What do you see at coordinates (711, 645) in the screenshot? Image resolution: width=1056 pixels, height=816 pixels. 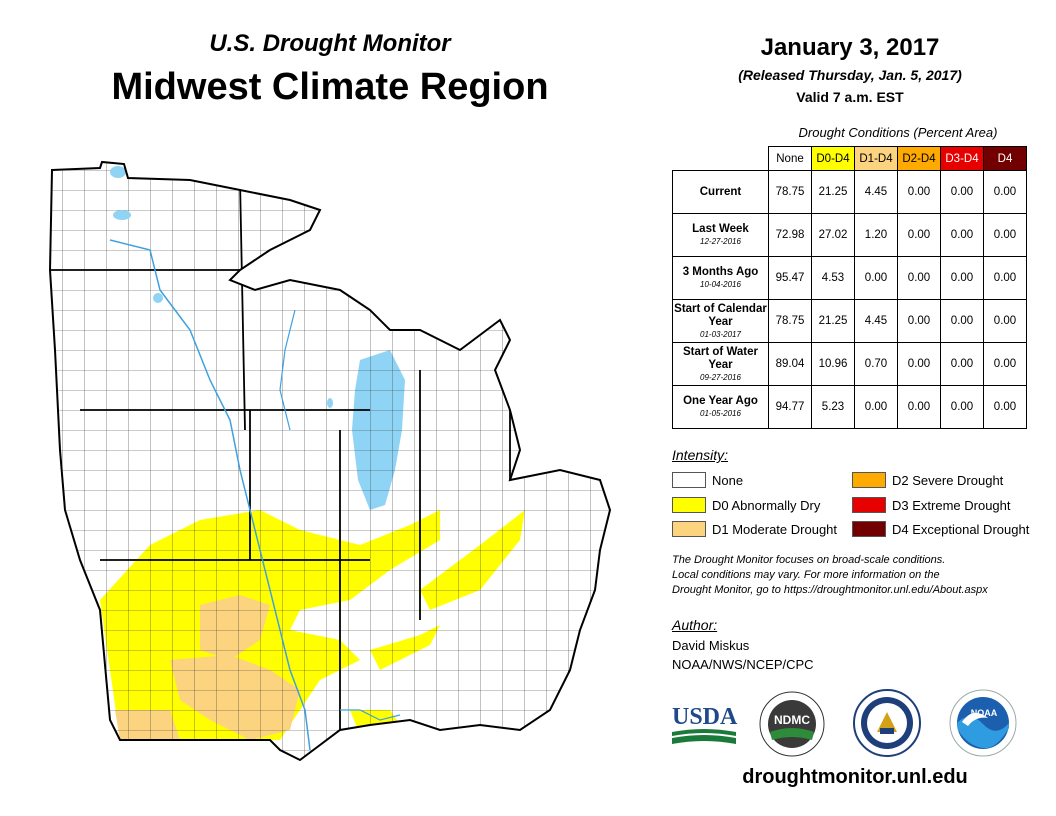 I see `author-name: David Miskus` at bounding box center [711, 645].